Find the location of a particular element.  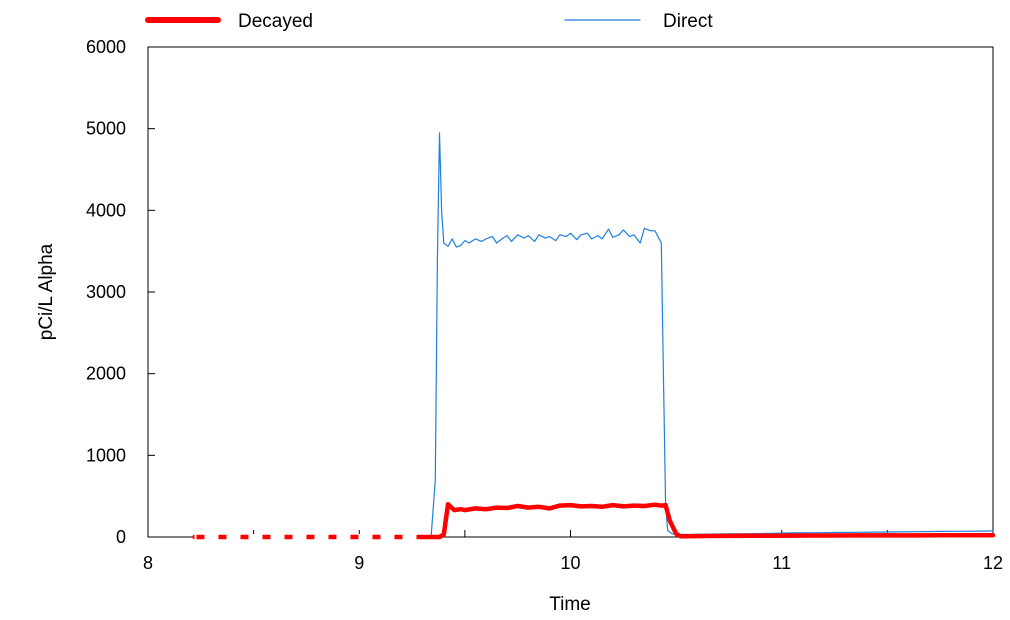

y-tick-label: 6000 is located at coordinates (106, 47).